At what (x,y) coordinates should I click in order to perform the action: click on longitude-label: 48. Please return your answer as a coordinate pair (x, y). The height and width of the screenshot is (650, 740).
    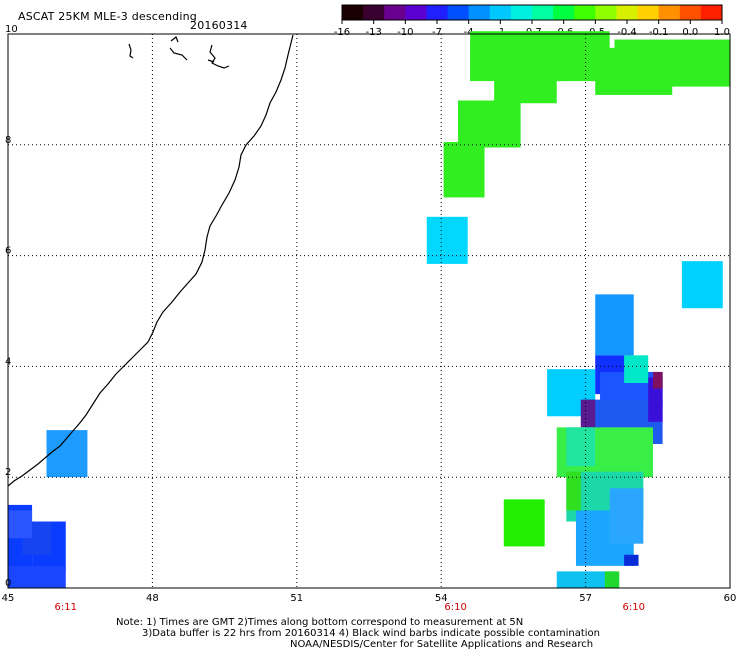
    Looking at the image, I should click on (152, 598).